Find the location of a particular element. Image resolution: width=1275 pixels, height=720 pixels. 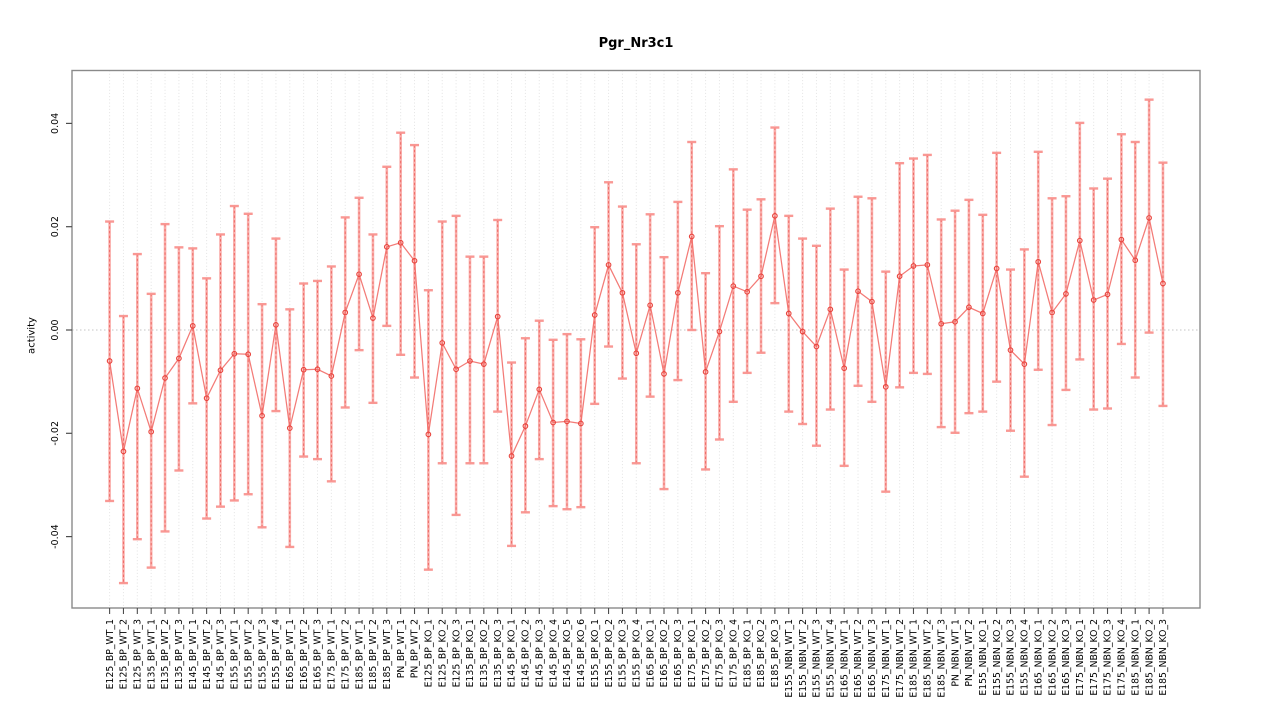

x-category-label: E165_NBN_WT_2 is located at coordinates (858, 658).